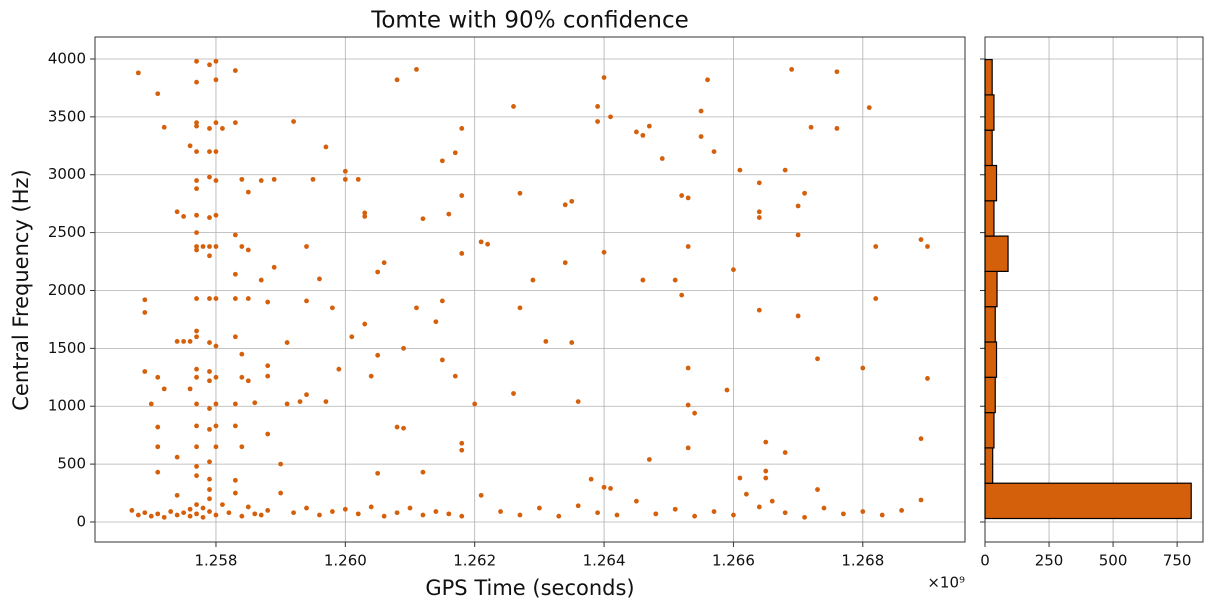 Image resolution: width=1211 pixels, height=611 pixels. I want to click on y-tick-label: 500, so click(71, 464).